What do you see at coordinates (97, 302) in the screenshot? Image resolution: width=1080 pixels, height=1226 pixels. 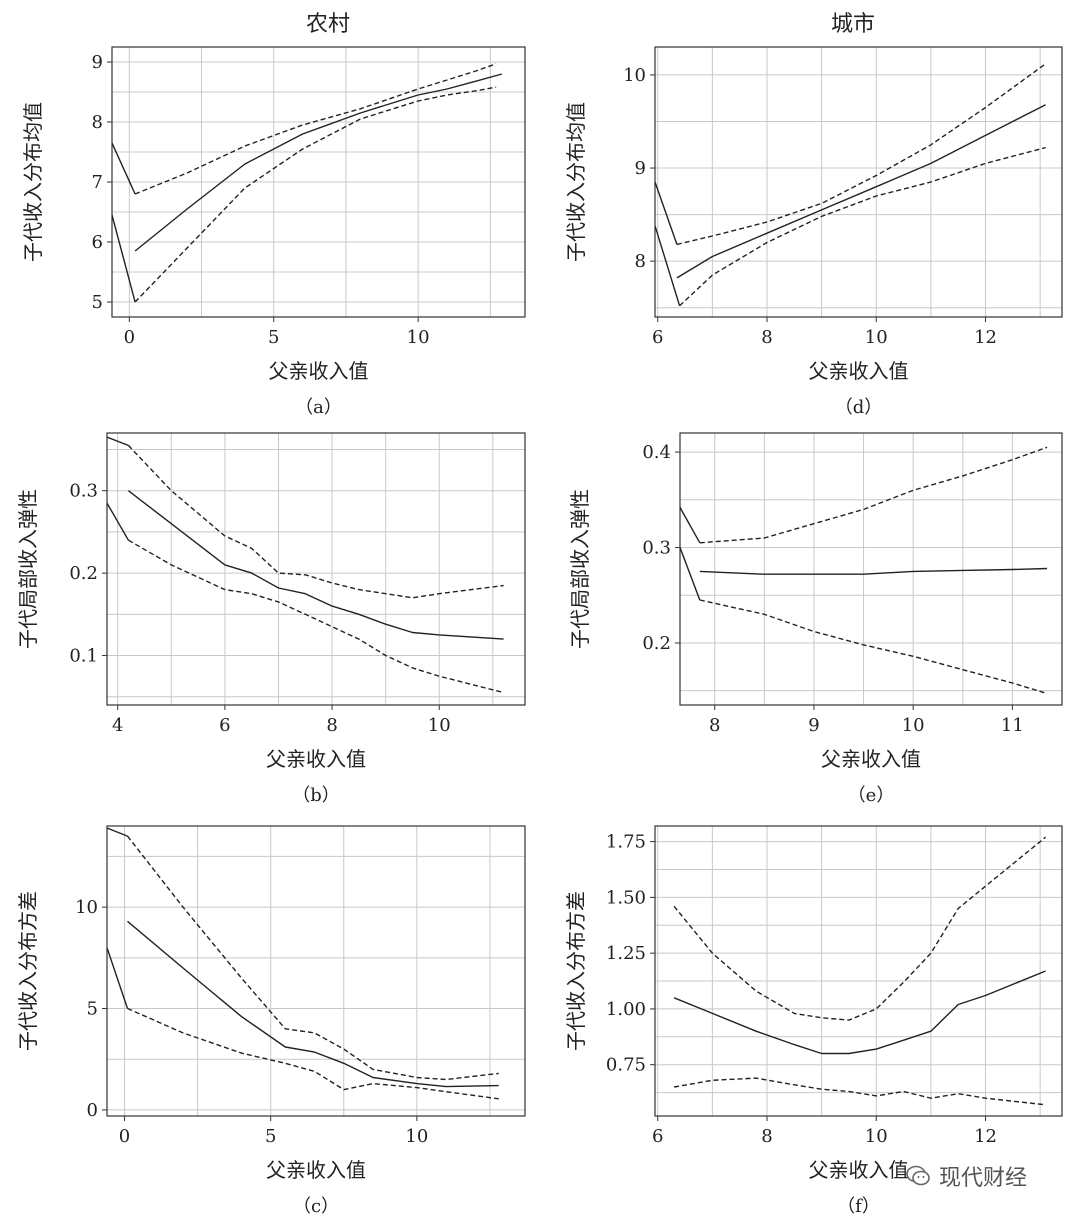 I see `y-tick-label: 5` at bounding box center [97, 302].